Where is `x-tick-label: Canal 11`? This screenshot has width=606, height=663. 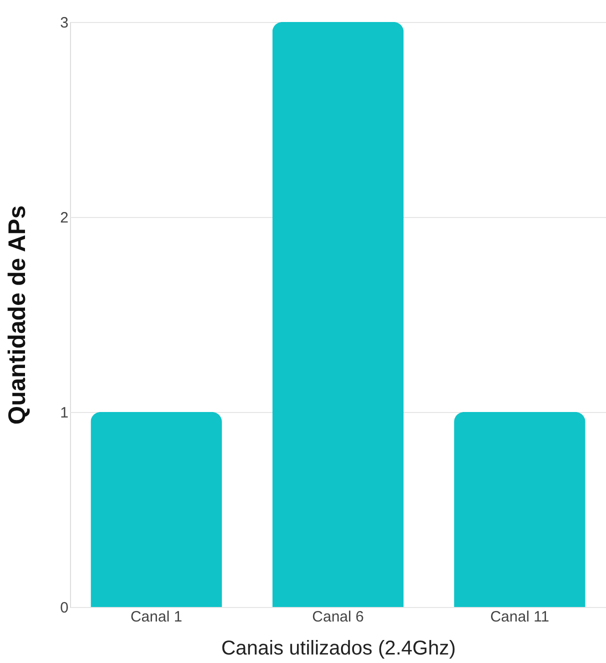
x-tick-label: Canal 11 is located at coordinates (520, 617).